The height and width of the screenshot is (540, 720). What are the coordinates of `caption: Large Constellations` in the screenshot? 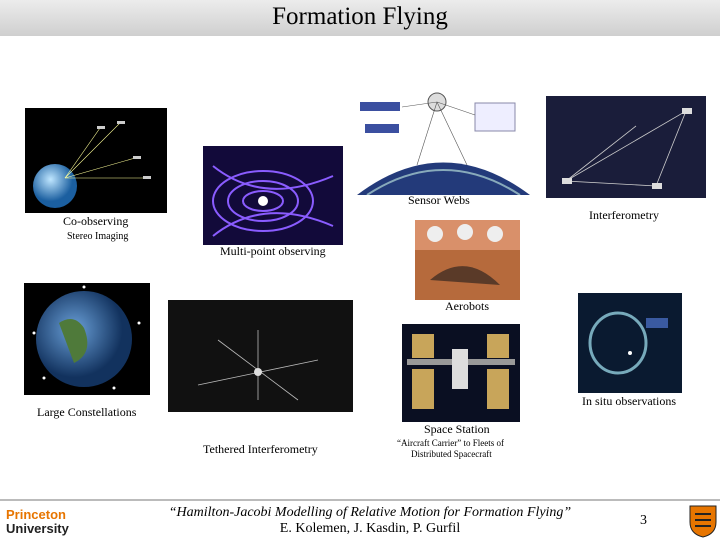 It's located at (87, 412).